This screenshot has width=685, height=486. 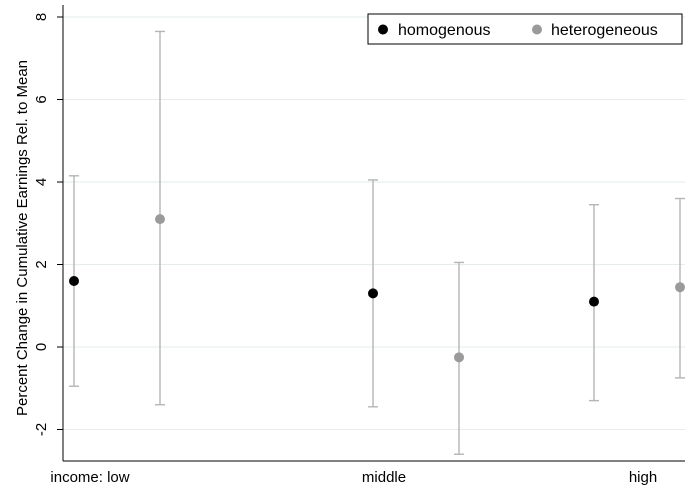 I want to click on x-tick-label: income: low, so click(x=89, y=477).